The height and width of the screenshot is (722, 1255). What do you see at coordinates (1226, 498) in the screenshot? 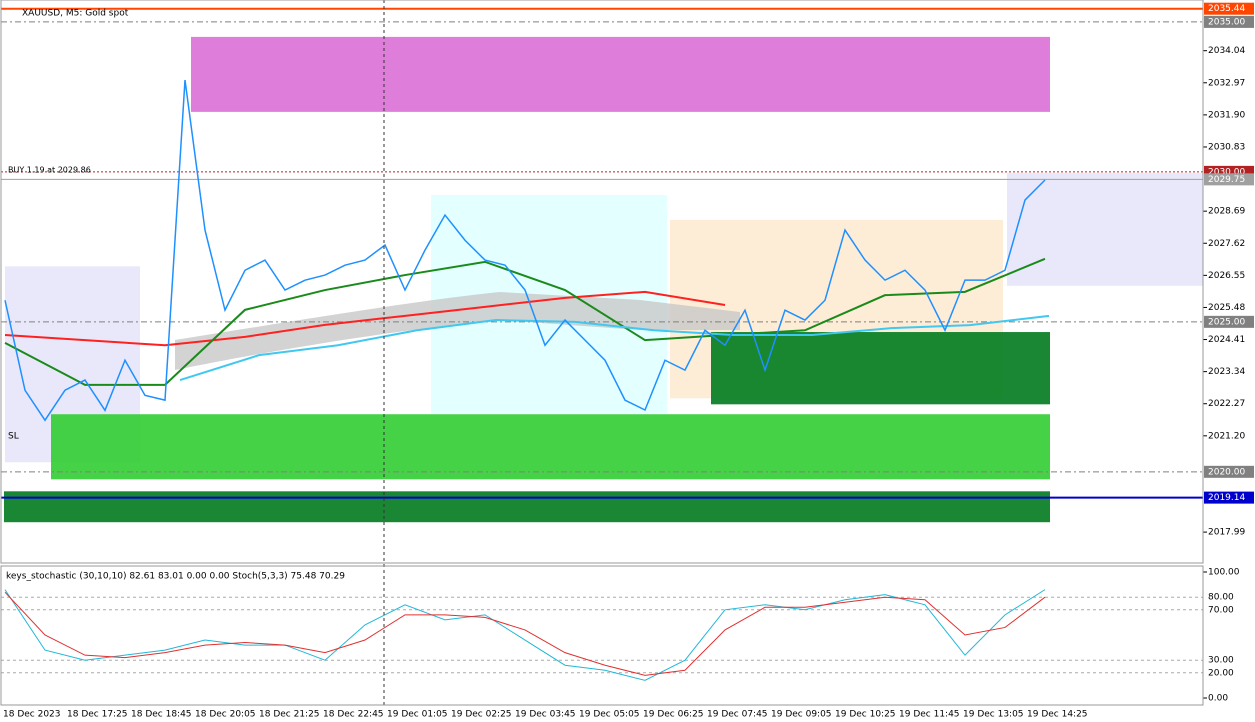
I see `level-label: 2019.14` at bounding box center [1226, 498].